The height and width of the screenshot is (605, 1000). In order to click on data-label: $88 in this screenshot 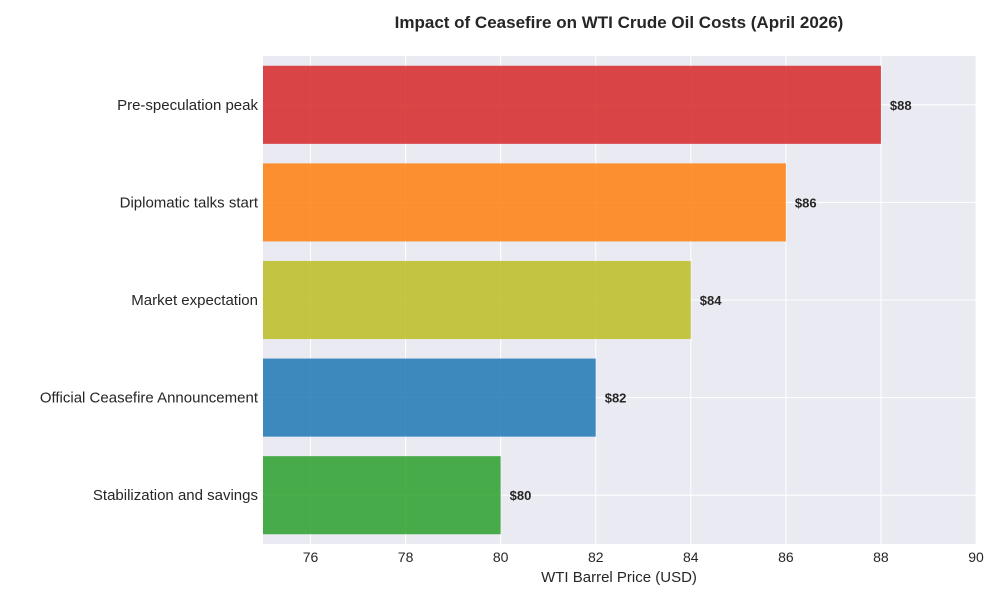, I will do `click(901, 105)`.